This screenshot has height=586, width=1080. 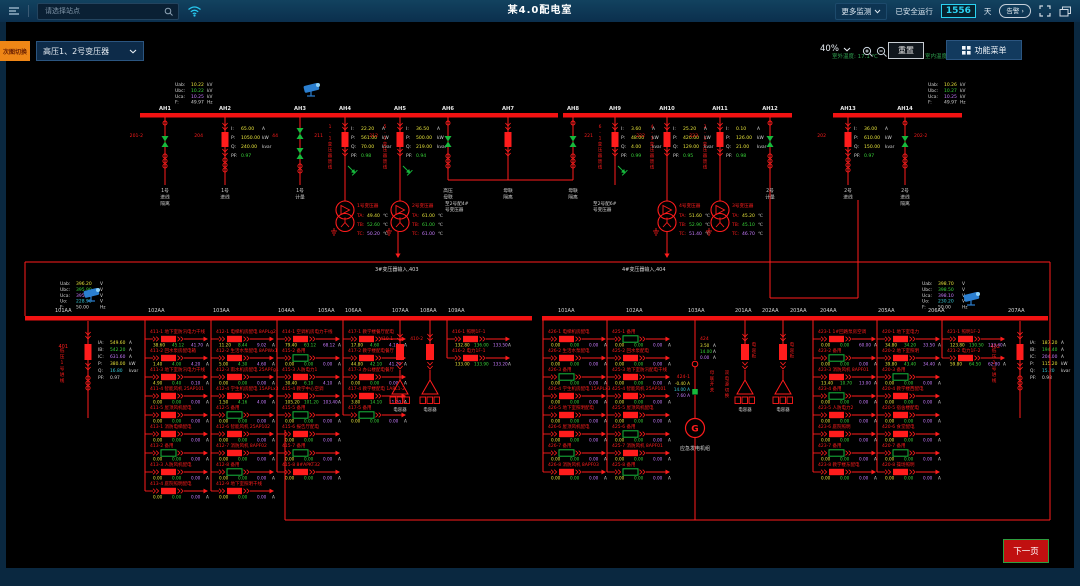 What do you see at coordinates (695, 364) in the screenshot?
I see `switch-open-indicator` at bounding box center [695, 364].